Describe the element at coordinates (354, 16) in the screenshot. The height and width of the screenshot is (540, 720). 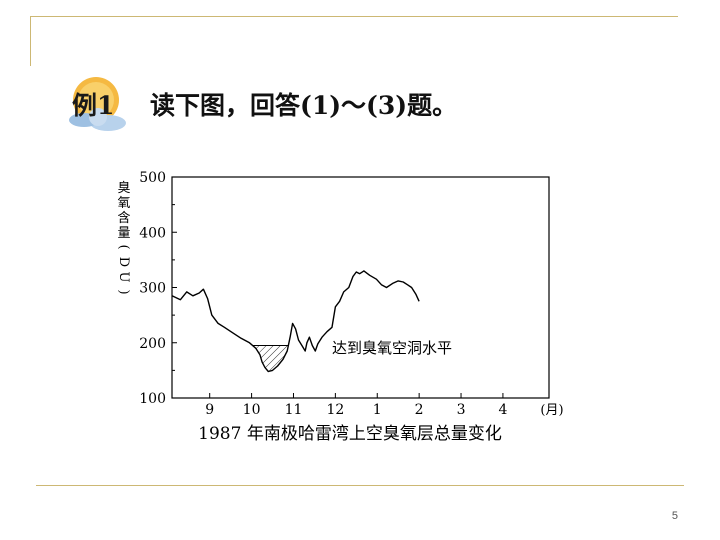
I see `frame-top-line` at that location.